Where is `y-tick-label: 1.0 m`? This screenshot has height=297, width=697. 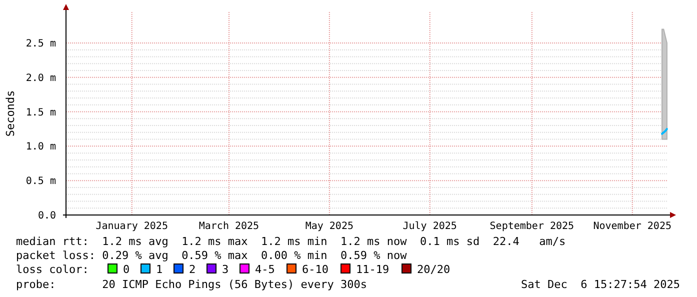 y-tick-label: 1.0 m is located at coordinates (41, 147).